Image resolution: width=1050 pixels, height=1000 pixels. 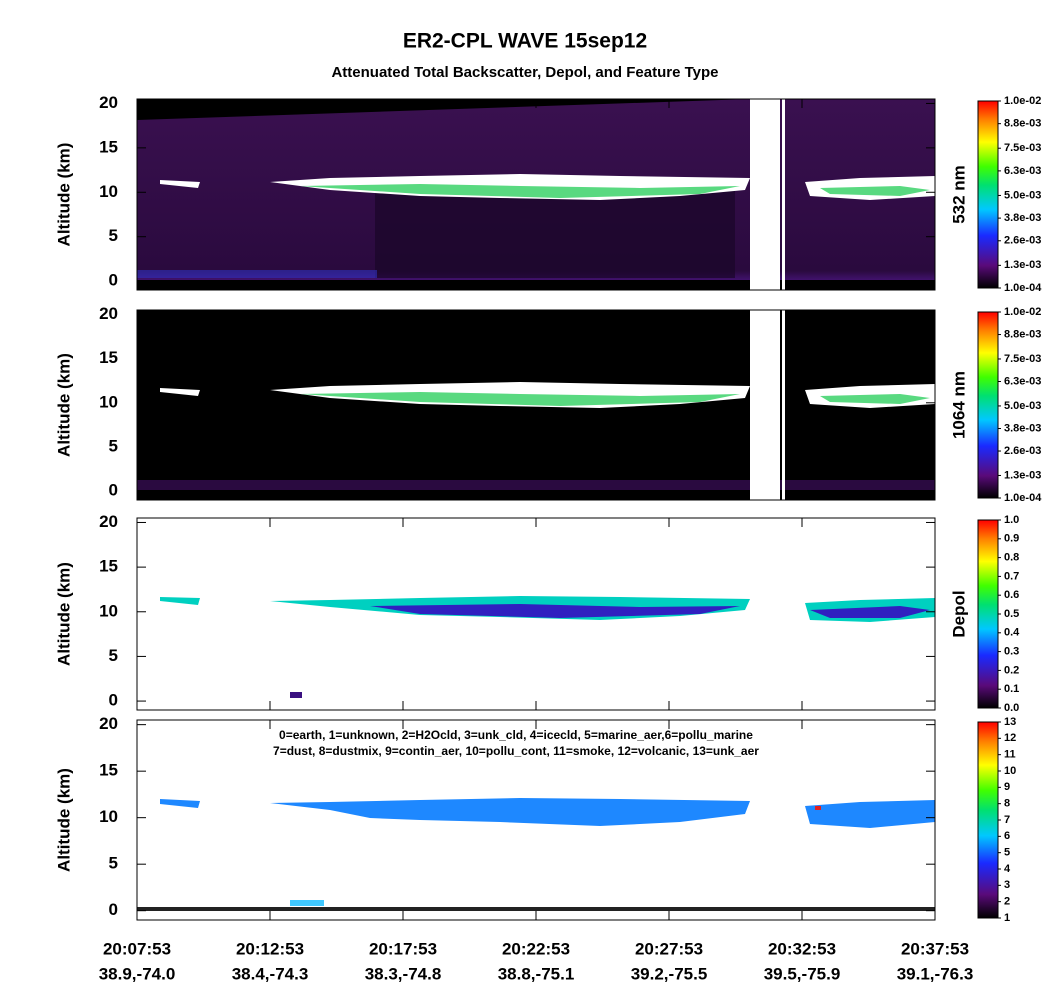 I want to click on colorbar-tick-label: 0.3, so click(x=1011, y=652).